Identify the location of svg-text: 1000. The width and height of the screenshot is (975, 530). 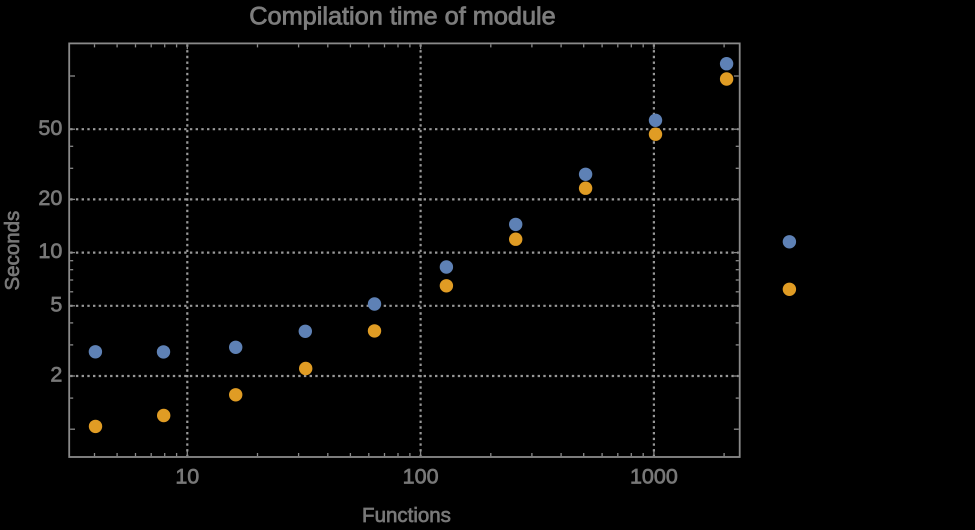
(654, 477).